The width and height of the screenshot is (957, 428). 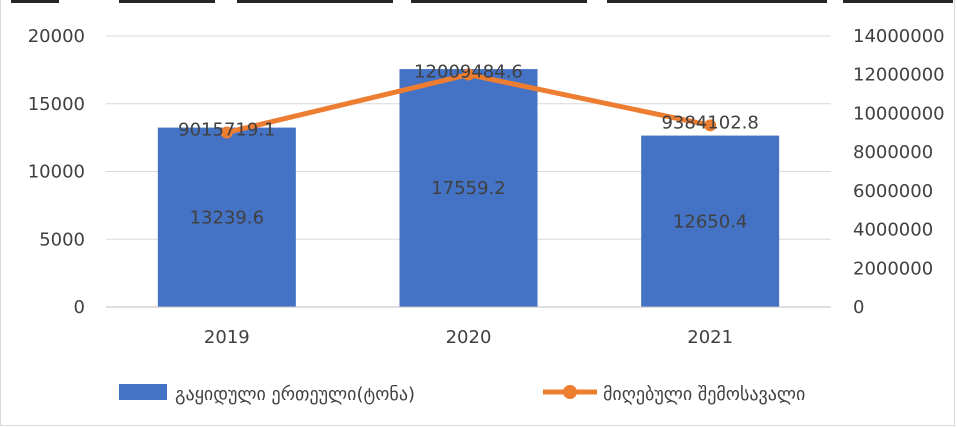 I want to click on cropped-title-band, so click(x=482, y=1).